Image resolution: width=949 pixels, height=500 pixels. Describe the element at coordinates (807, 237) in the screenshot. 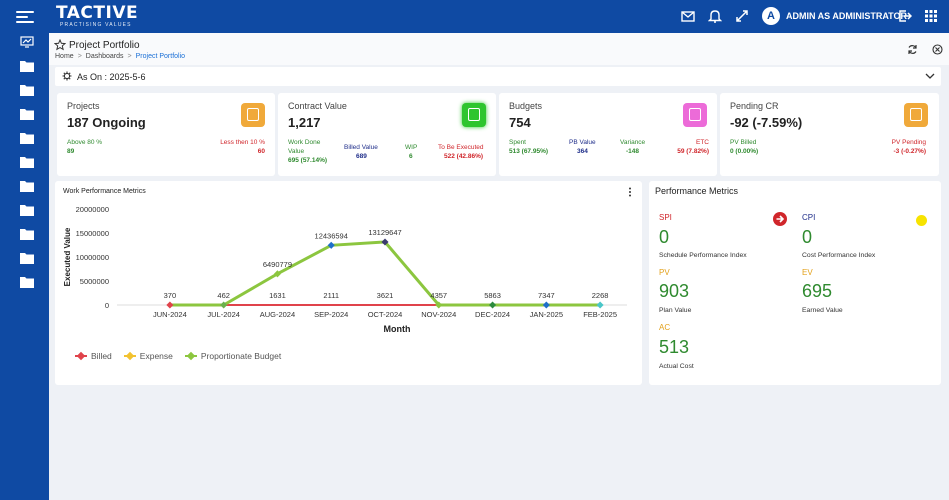

I see `cpi-value: 0` at that location.